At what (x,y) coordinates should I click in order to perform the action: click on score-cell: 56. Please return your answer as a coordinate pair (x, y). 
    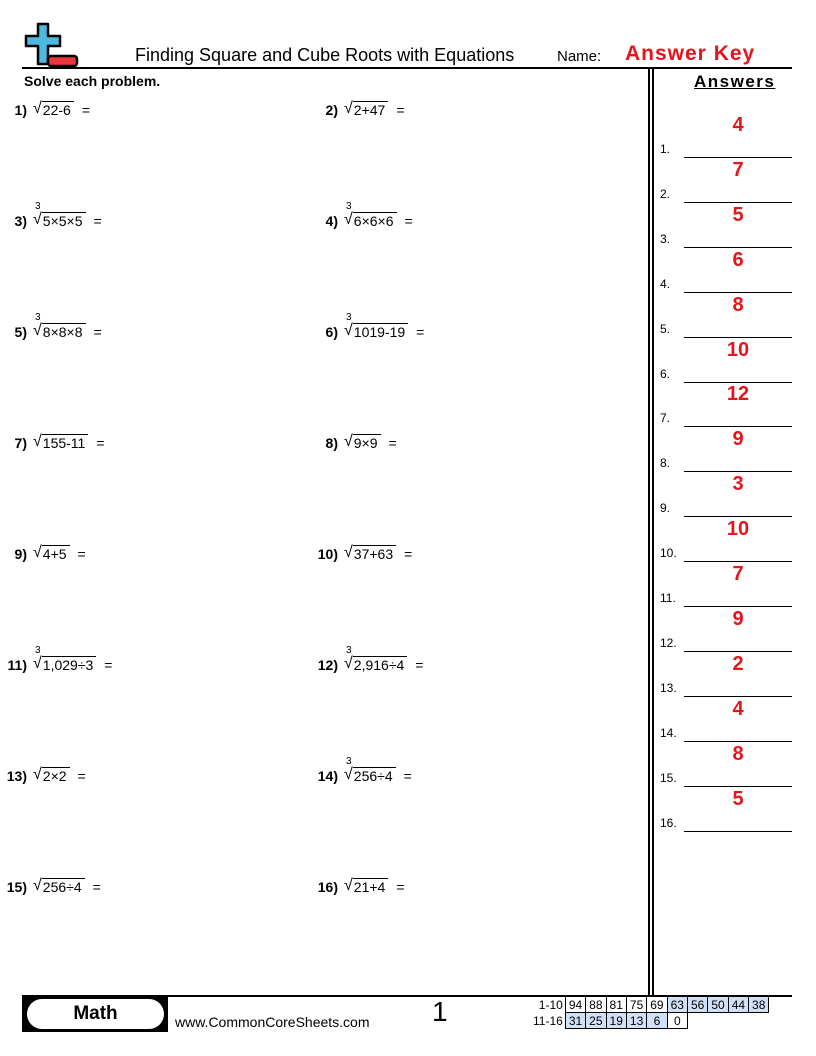
    Looking at the image, I should click on (697, 1004).